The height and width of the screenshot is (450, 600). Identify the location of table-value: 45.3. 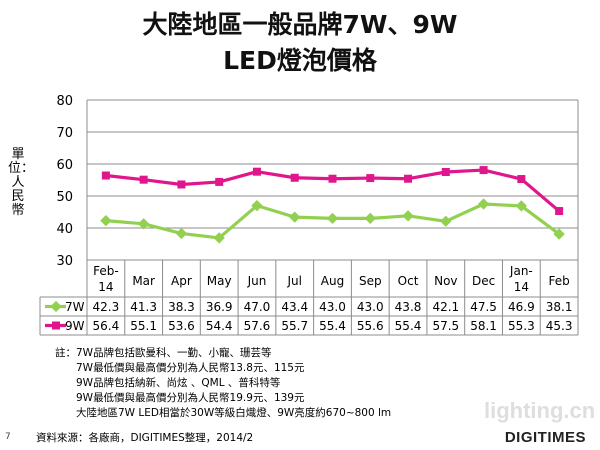
(559, 326).